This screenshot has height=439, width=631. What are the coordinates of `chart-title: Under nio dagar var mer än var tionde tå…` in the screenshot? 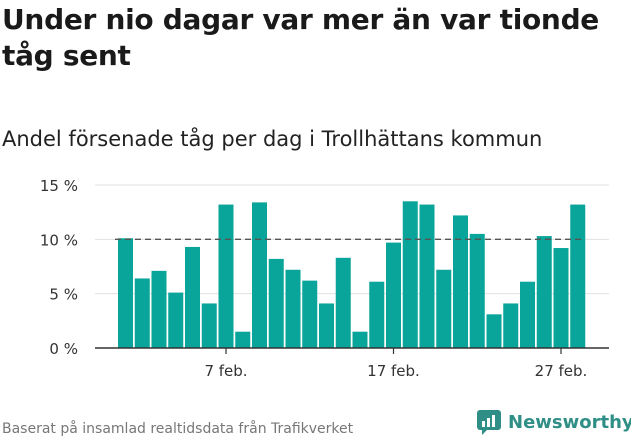 It's located at (300, 37).